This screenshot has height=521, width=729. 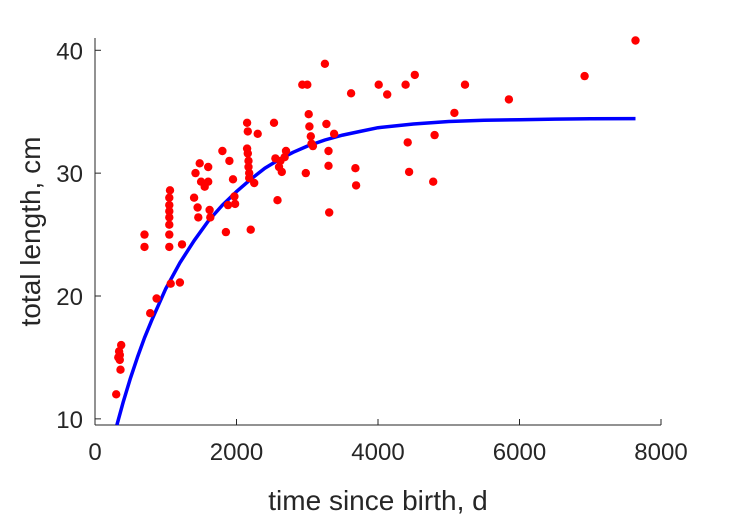 What do you see at coordinates (69, 420) in the screenshot?
I see `y-tick-label: 10` at bounding box center [69, 420].